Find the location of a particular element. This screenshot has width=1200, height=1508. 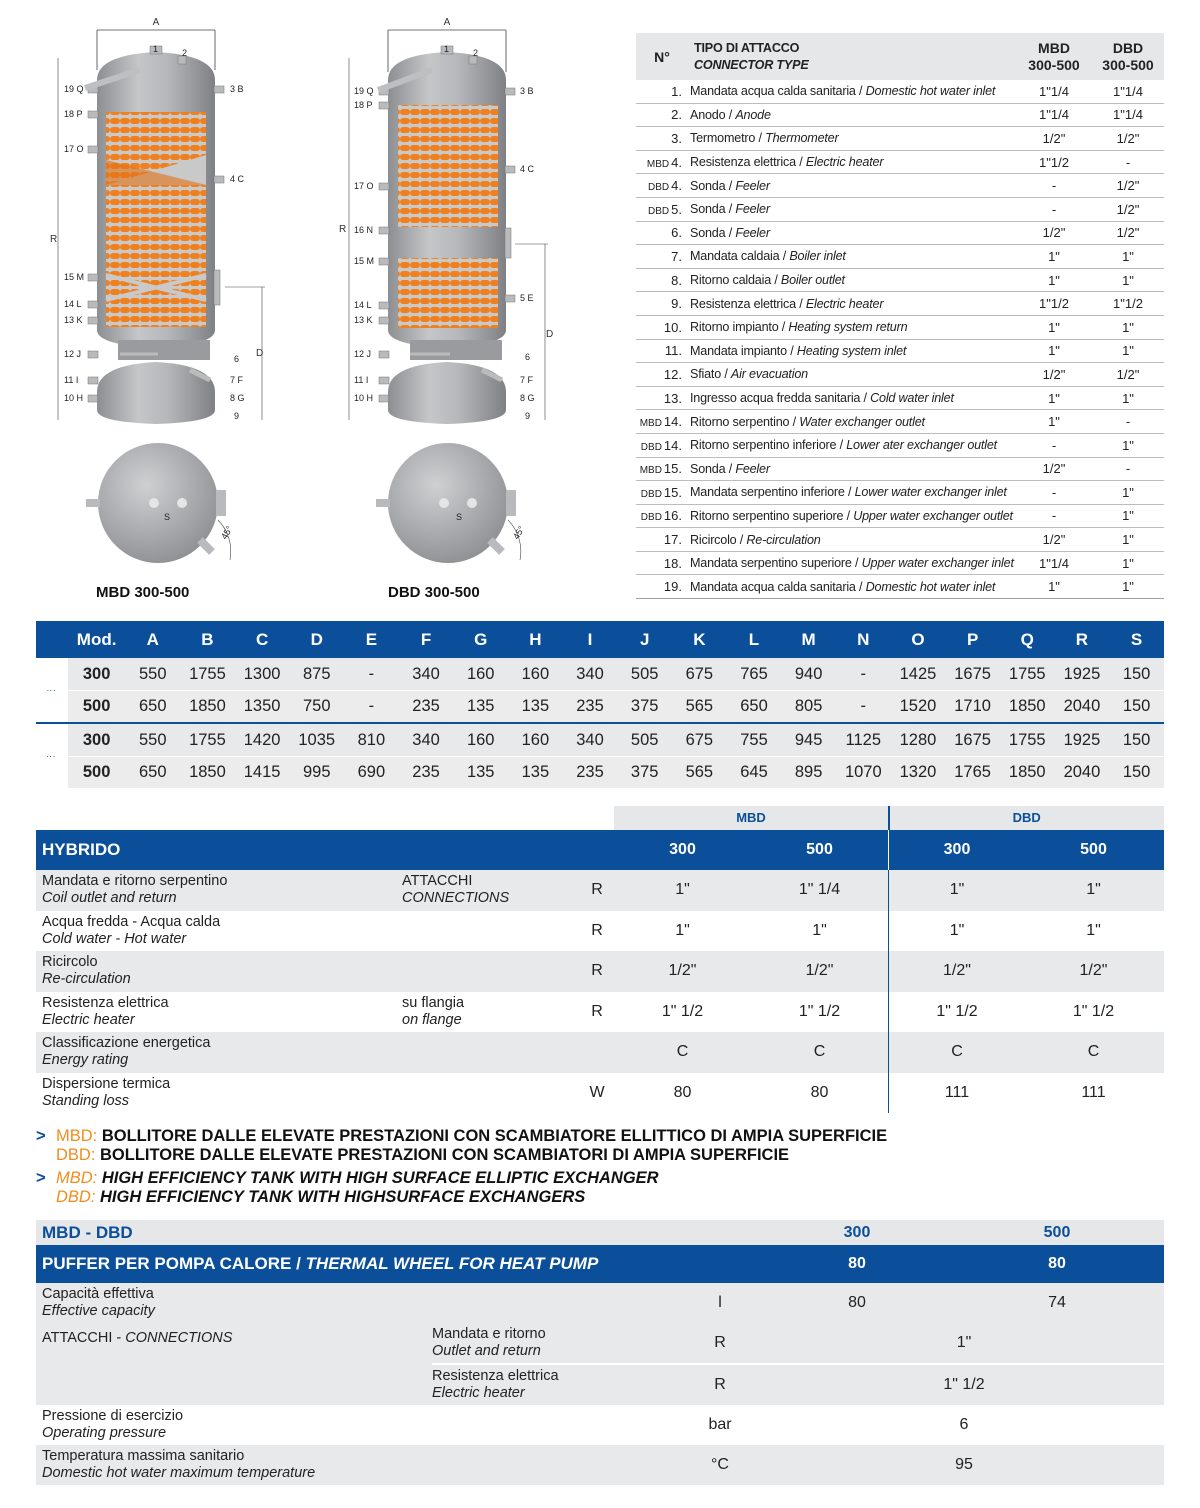

dimensions-value: 940 is located at coordinates (808, 673).